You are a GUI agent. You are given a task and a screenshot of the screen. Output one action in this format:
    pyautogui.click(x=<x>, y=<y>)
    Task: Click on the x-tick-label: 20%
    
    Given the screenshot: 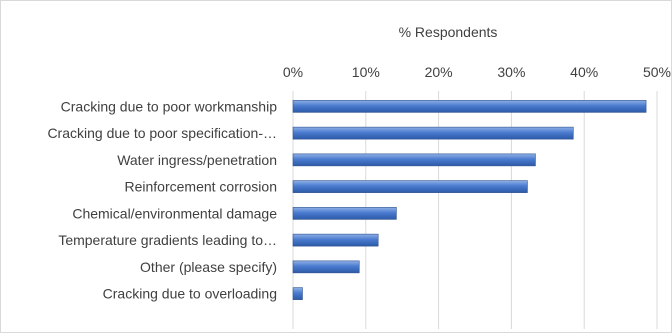 What is the action you would take?
    pyautogui.click(x=439, y=72)
    